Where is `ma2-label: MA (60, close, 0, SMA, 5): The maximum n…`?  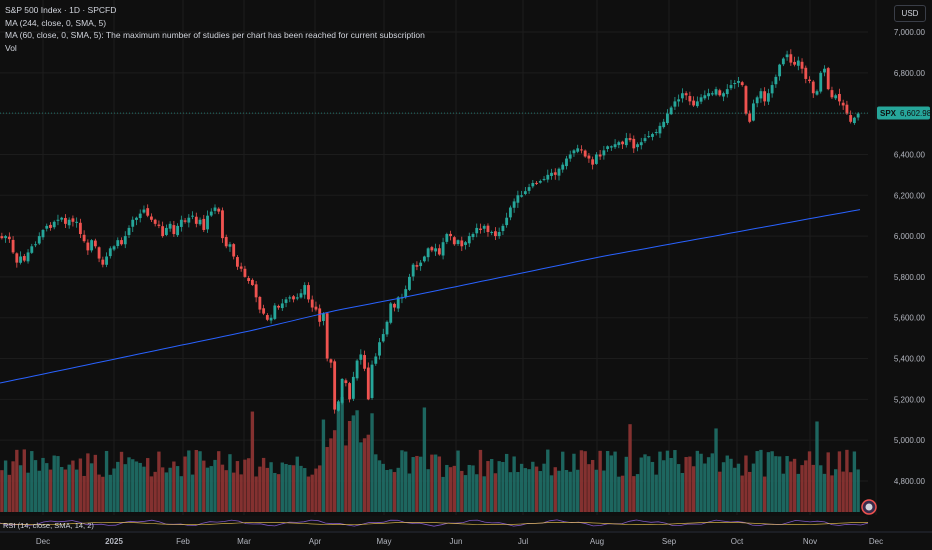
ma2-label: MA (60, close, 0, SMA, 5): The maximum n… is located at coordinates (215, 35).